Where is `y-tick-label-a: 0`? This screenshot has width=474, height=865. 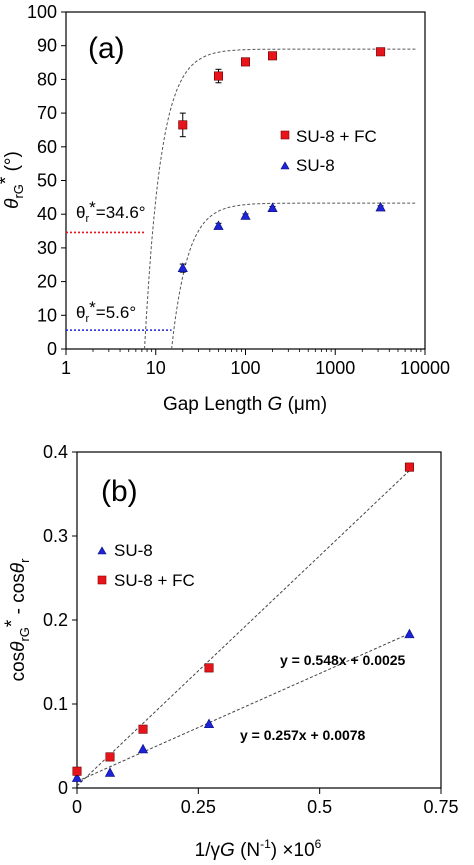 y-tick-label-a: 0 is located at coordinates (52, 349).